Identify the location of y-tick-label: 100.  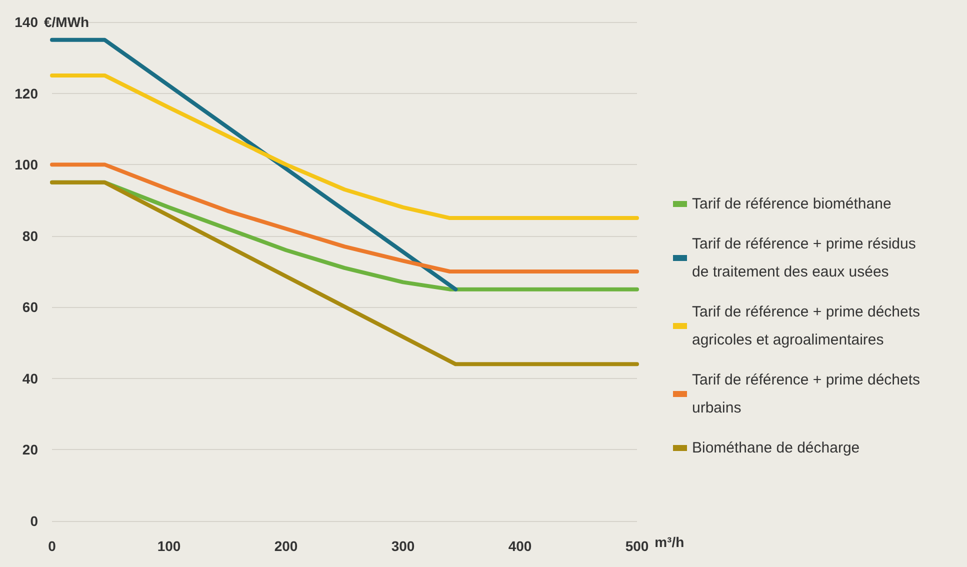
(26, 164).